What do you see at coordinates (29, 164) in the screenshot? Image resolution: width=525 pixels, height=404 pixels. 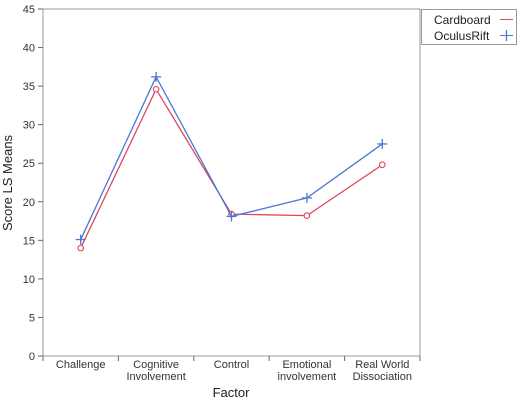 I see `y-tick-label: 25` at bounding box center [29, 164].